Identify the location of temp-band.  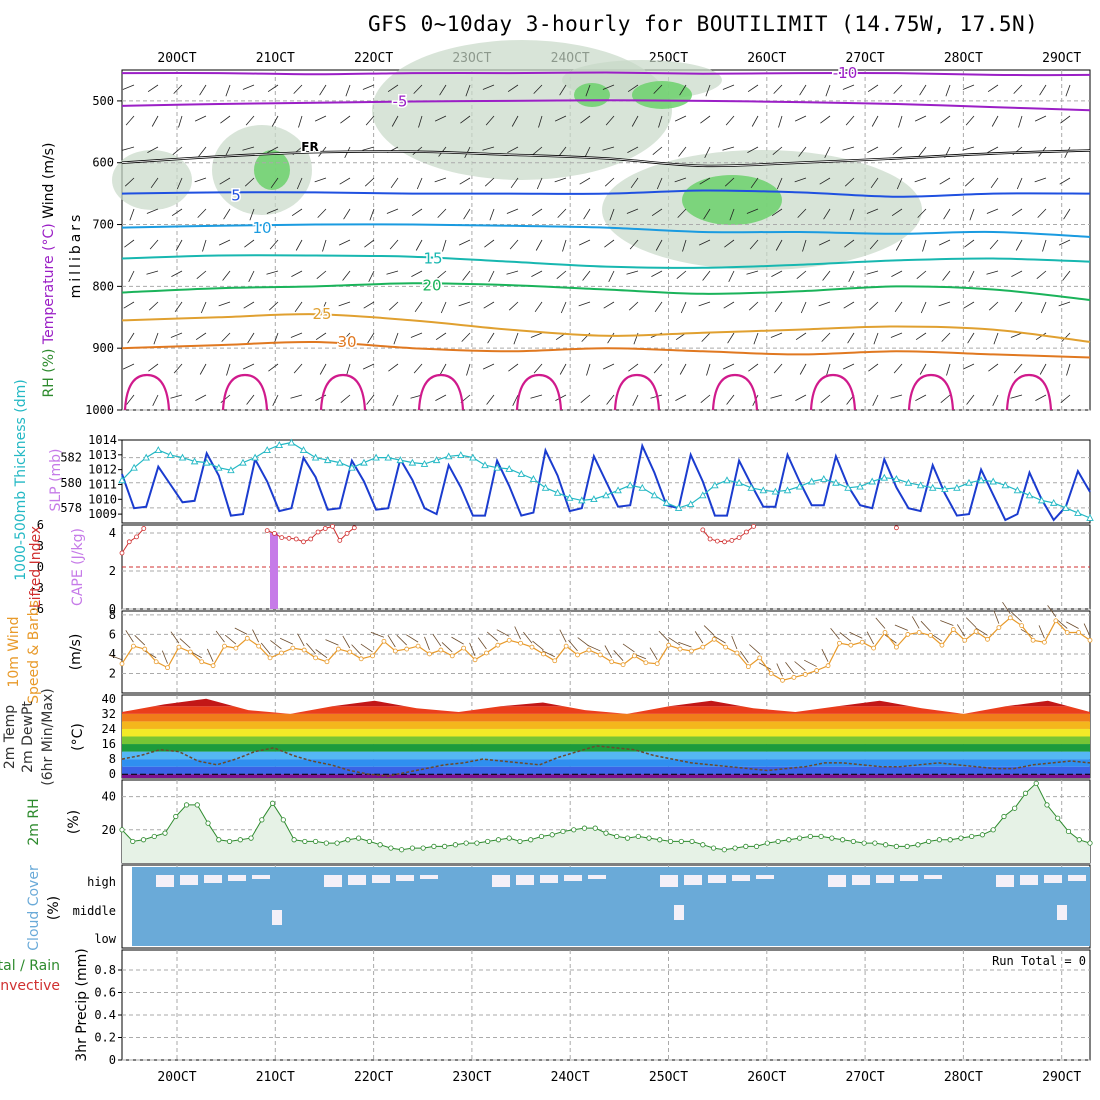
(606, 770).